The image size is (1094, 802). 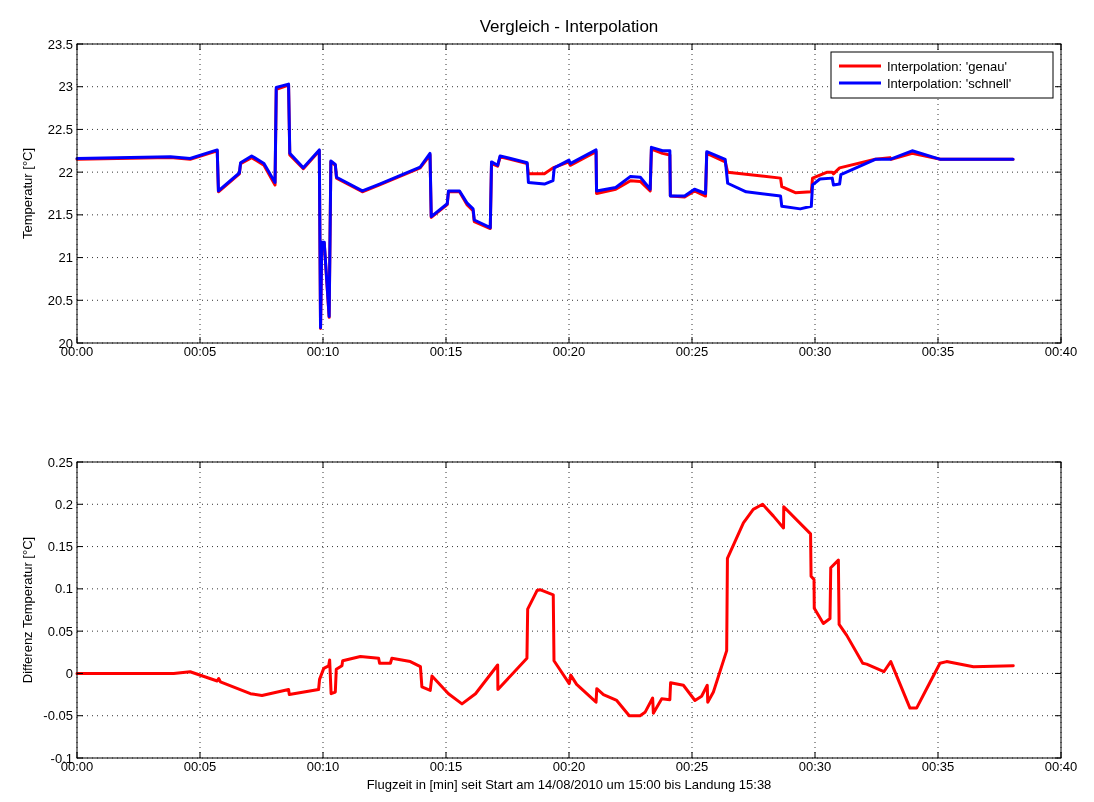 I want to click on y-tick-label: 22.5, so click(x=60, y=129).